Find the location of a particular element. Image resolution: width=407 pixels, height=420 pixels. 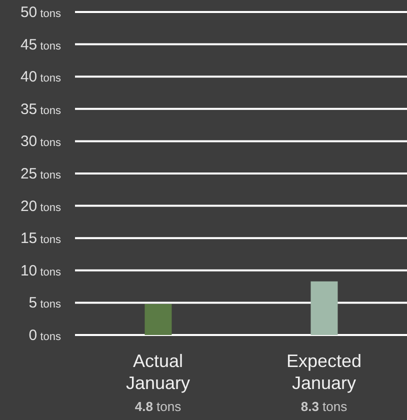

y-tick-label: 10 tons is located at coordinates (41, 271).